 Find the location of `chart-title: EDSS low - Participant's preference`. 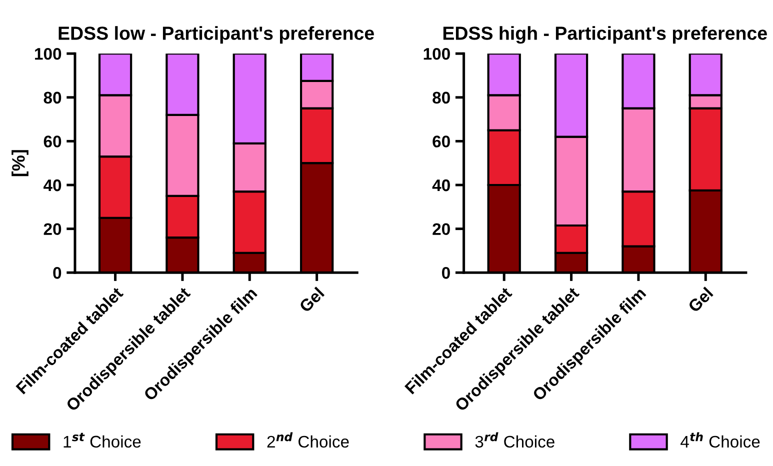

chart-title: EDSS low - Participant's preference is located at coordinates (216, 35).